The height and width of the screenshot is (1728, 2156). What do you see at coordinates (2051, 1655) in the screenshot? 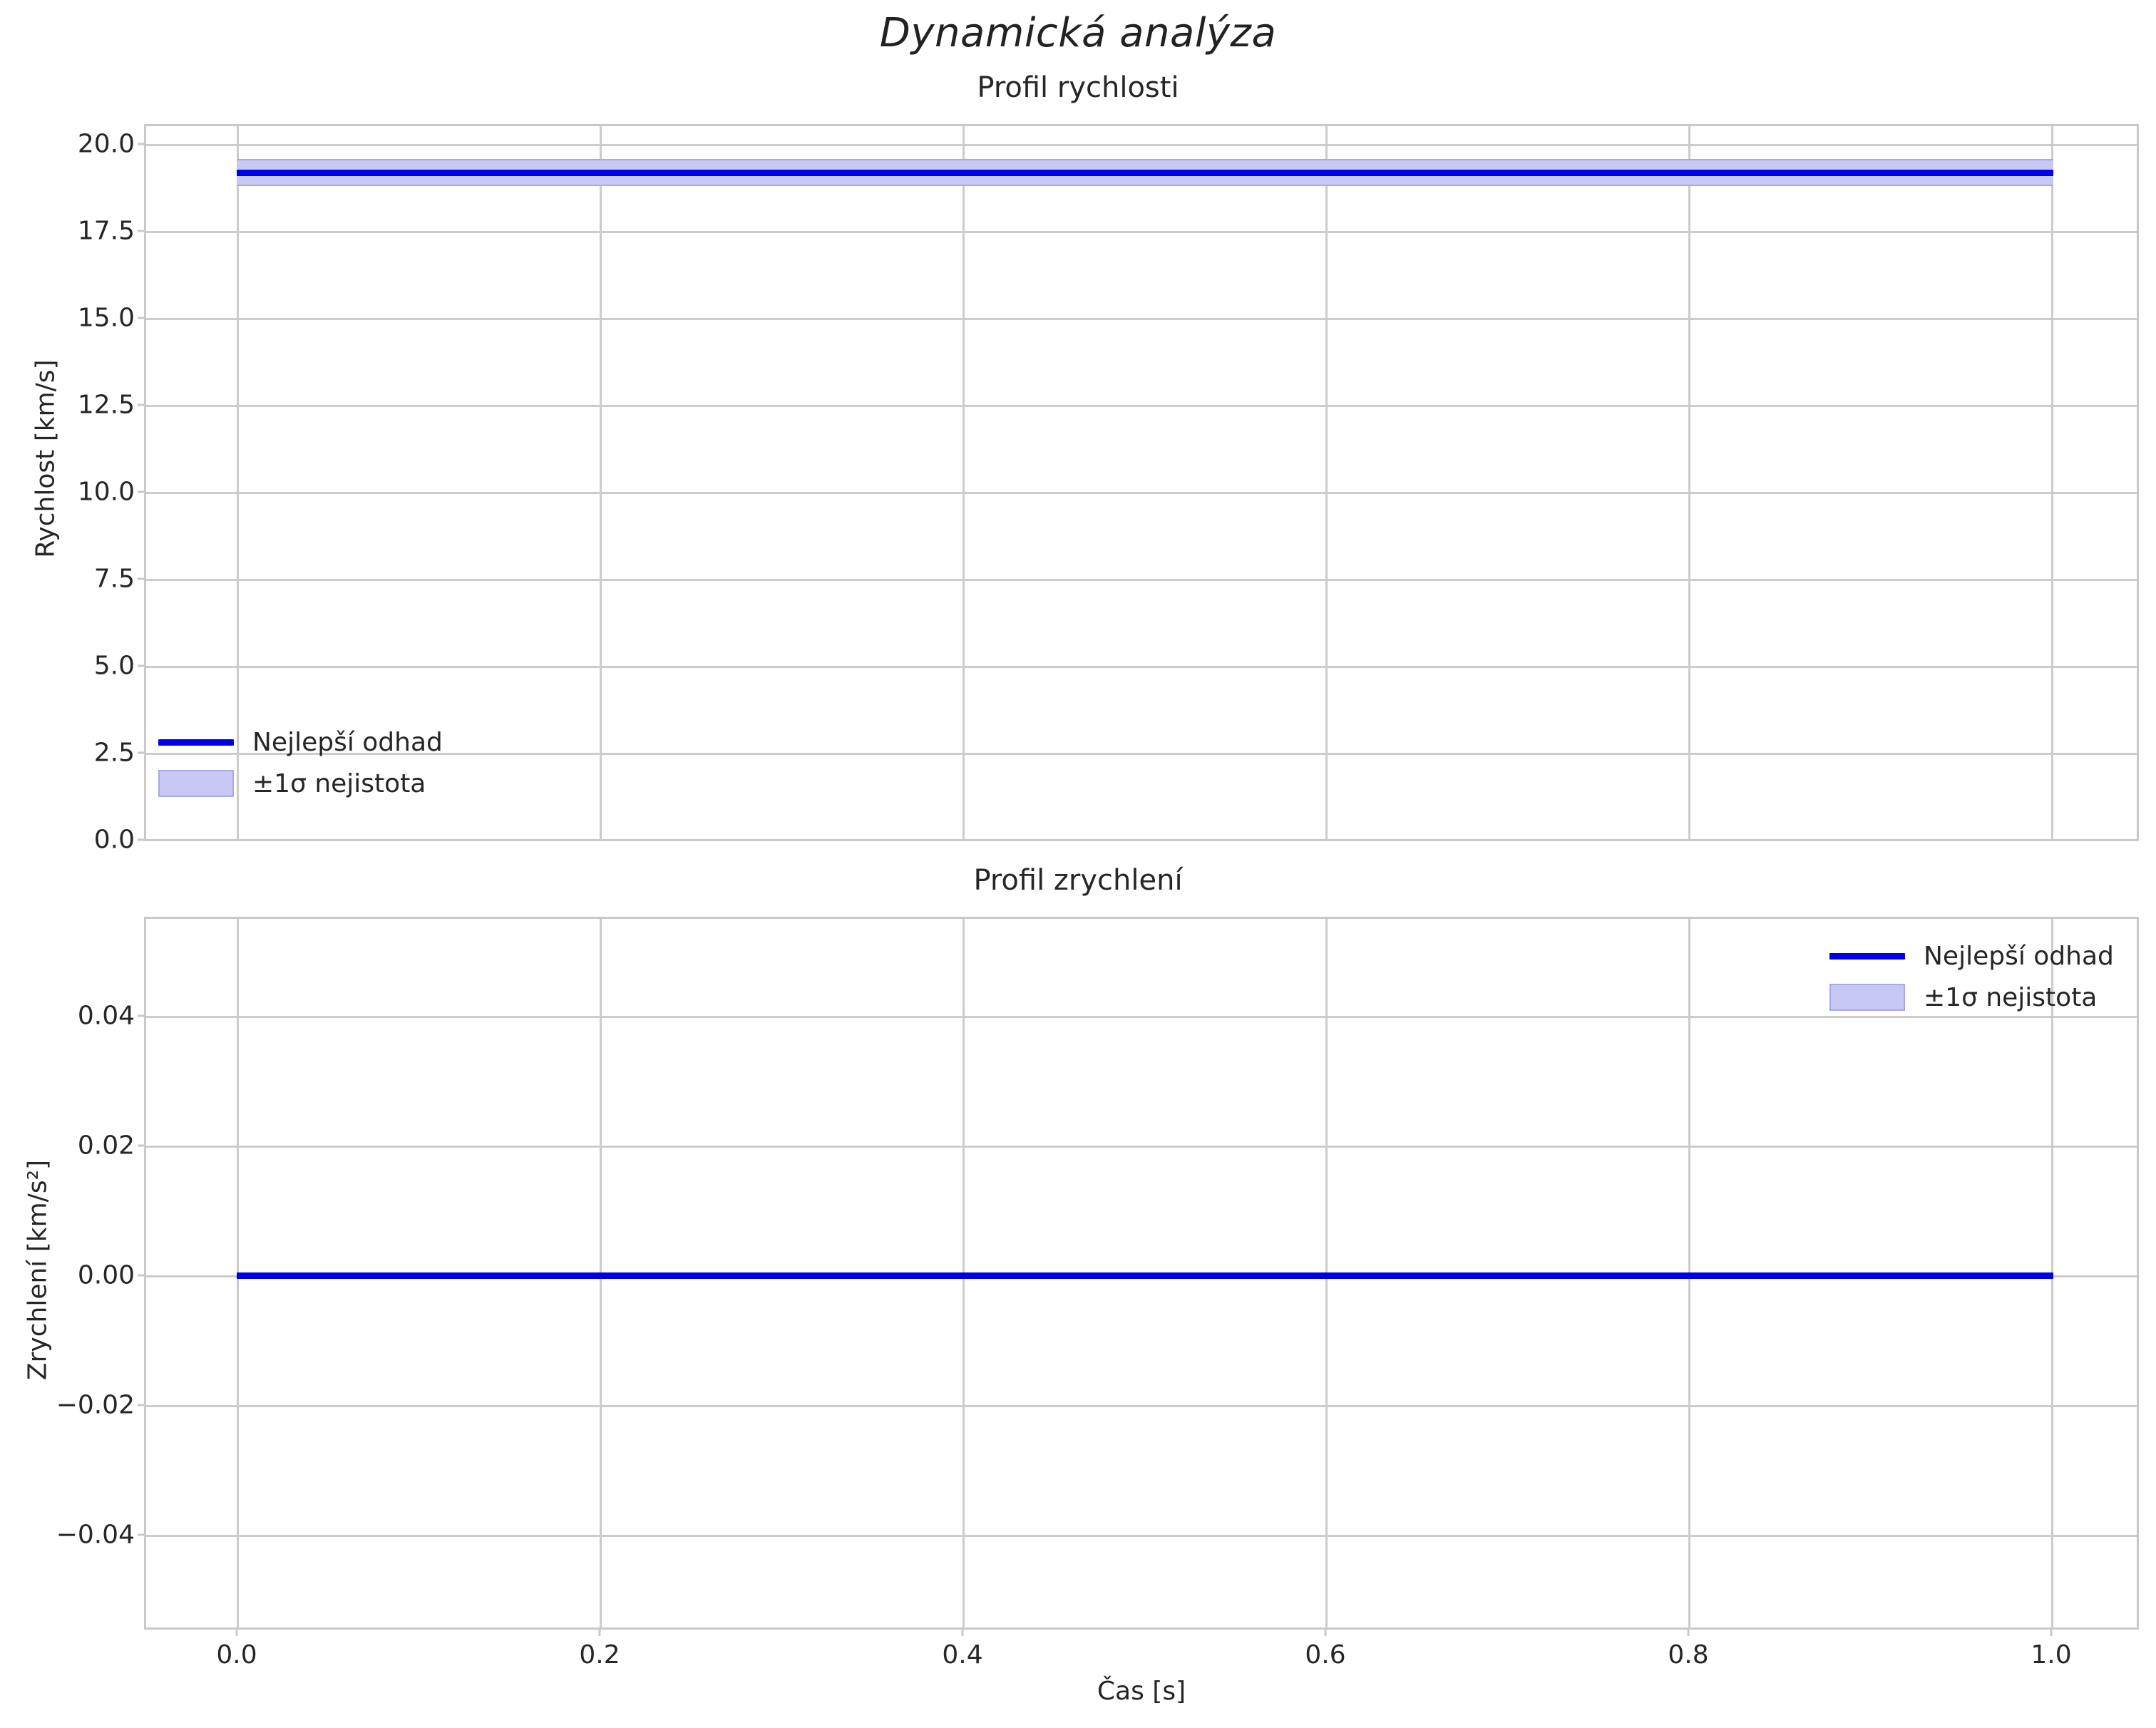
I see `xtick-label-5: 1.0` at bounding box center [2051, 1655].